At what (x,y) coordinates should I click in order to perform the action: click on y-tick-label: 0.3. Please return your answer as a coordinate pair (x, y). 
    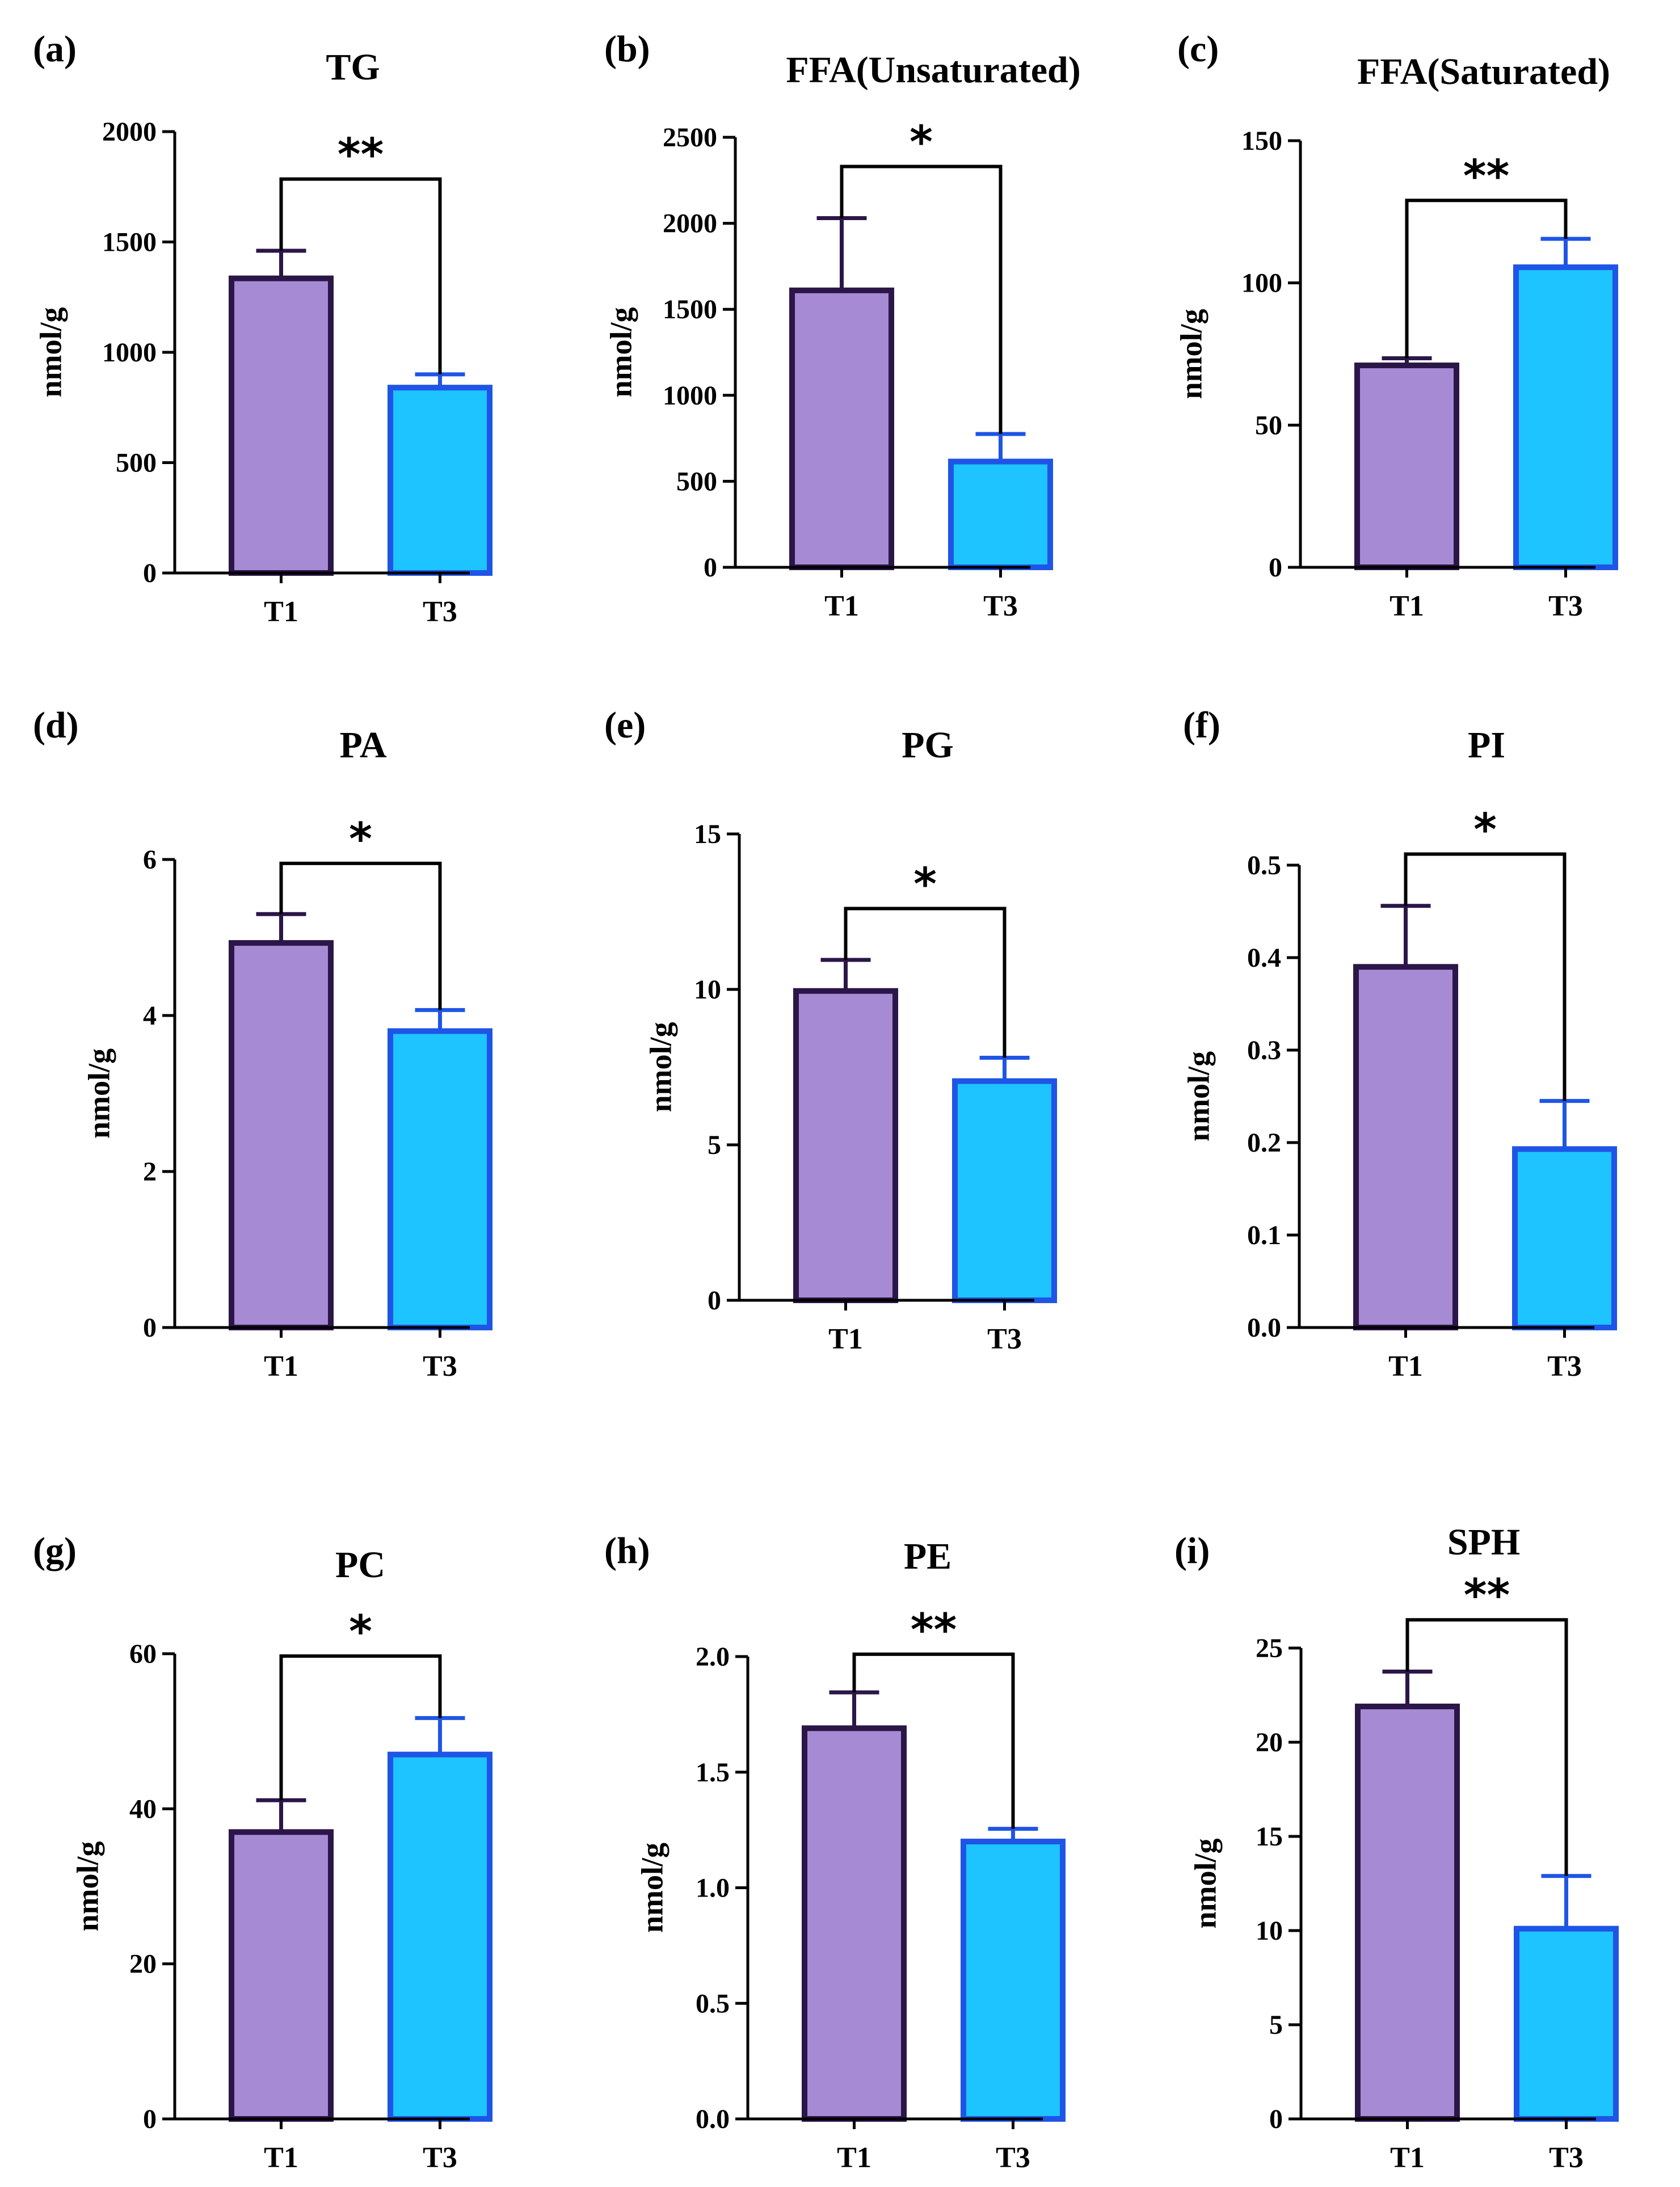
    Looking at the image, I should click on (1264, 1050).